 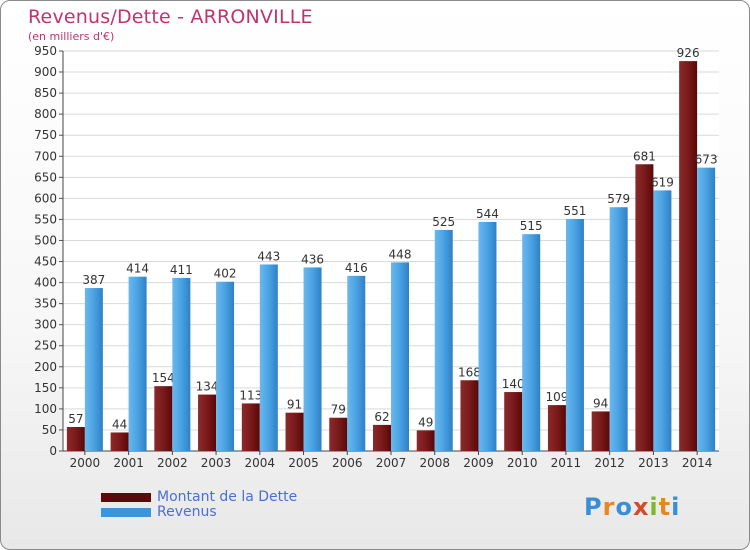 I want to click on data-label-debt: 57, so click(x=75, y=419).